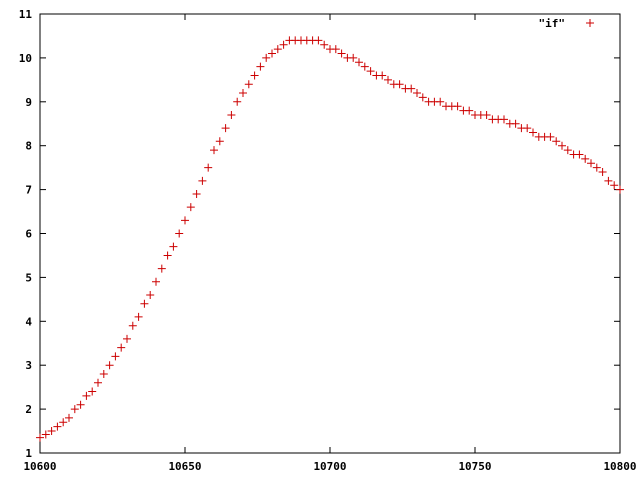 The width and height of the screenshot is (640, 480). I want to click on x-tick-label: 10600, so click(39, 466).